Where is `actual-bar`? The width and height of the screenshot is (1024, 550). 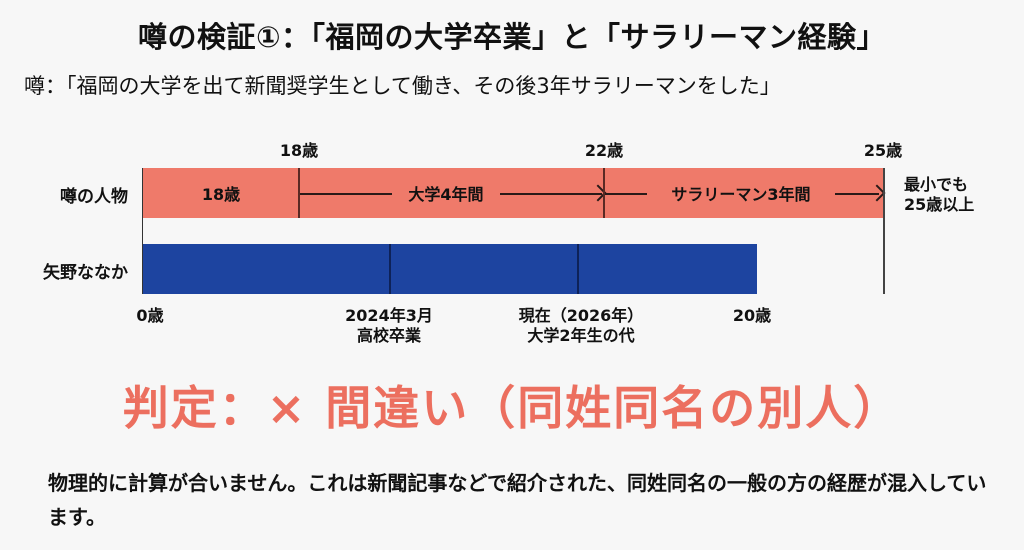
actual-bar is located at coordinates (450, 269).